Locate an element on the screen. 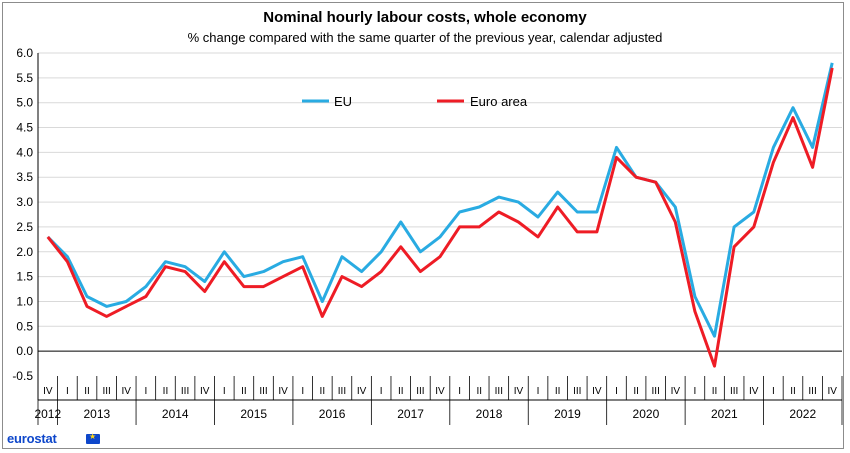 The image size is (850, 453). y-tick-label: 6.0 is located at coordinates (24, 53).